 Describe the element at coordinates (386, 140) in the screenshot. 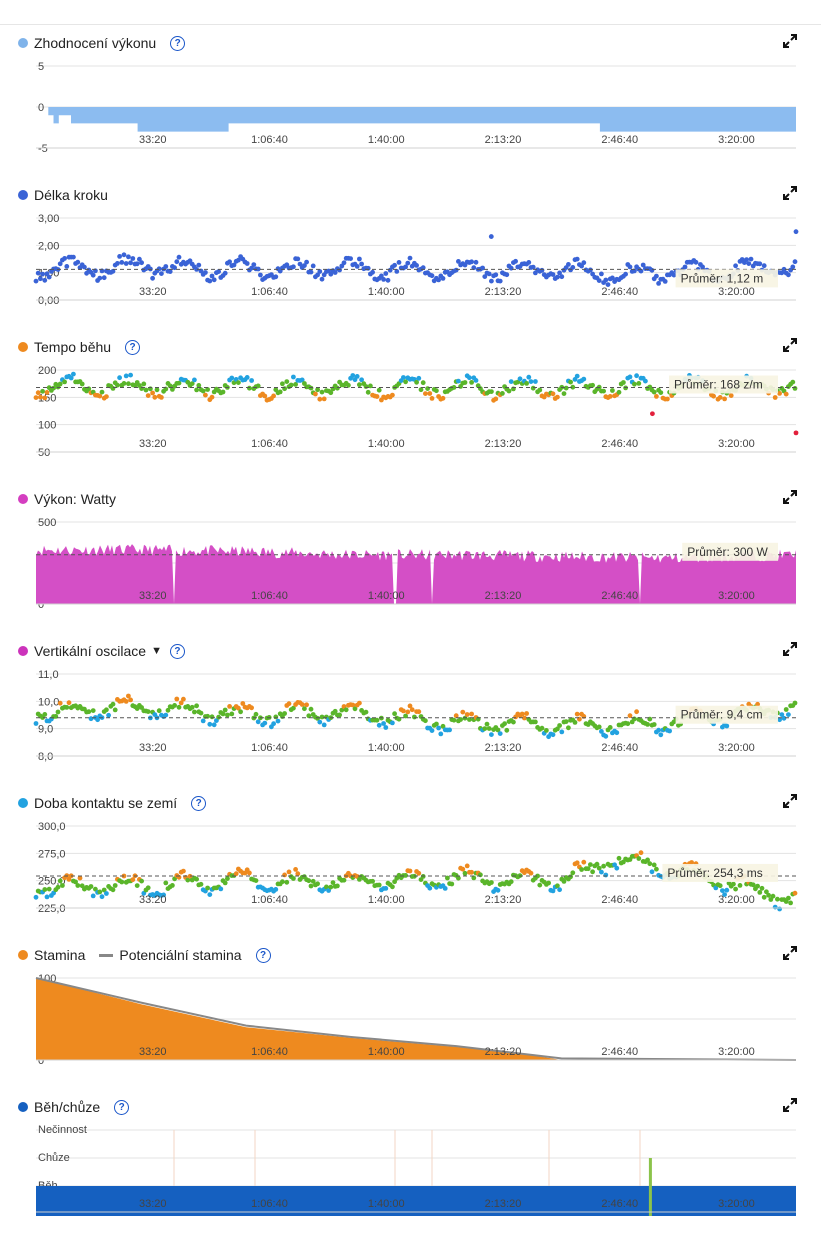

I see `x-tick-label: 1:40:00` at that location.